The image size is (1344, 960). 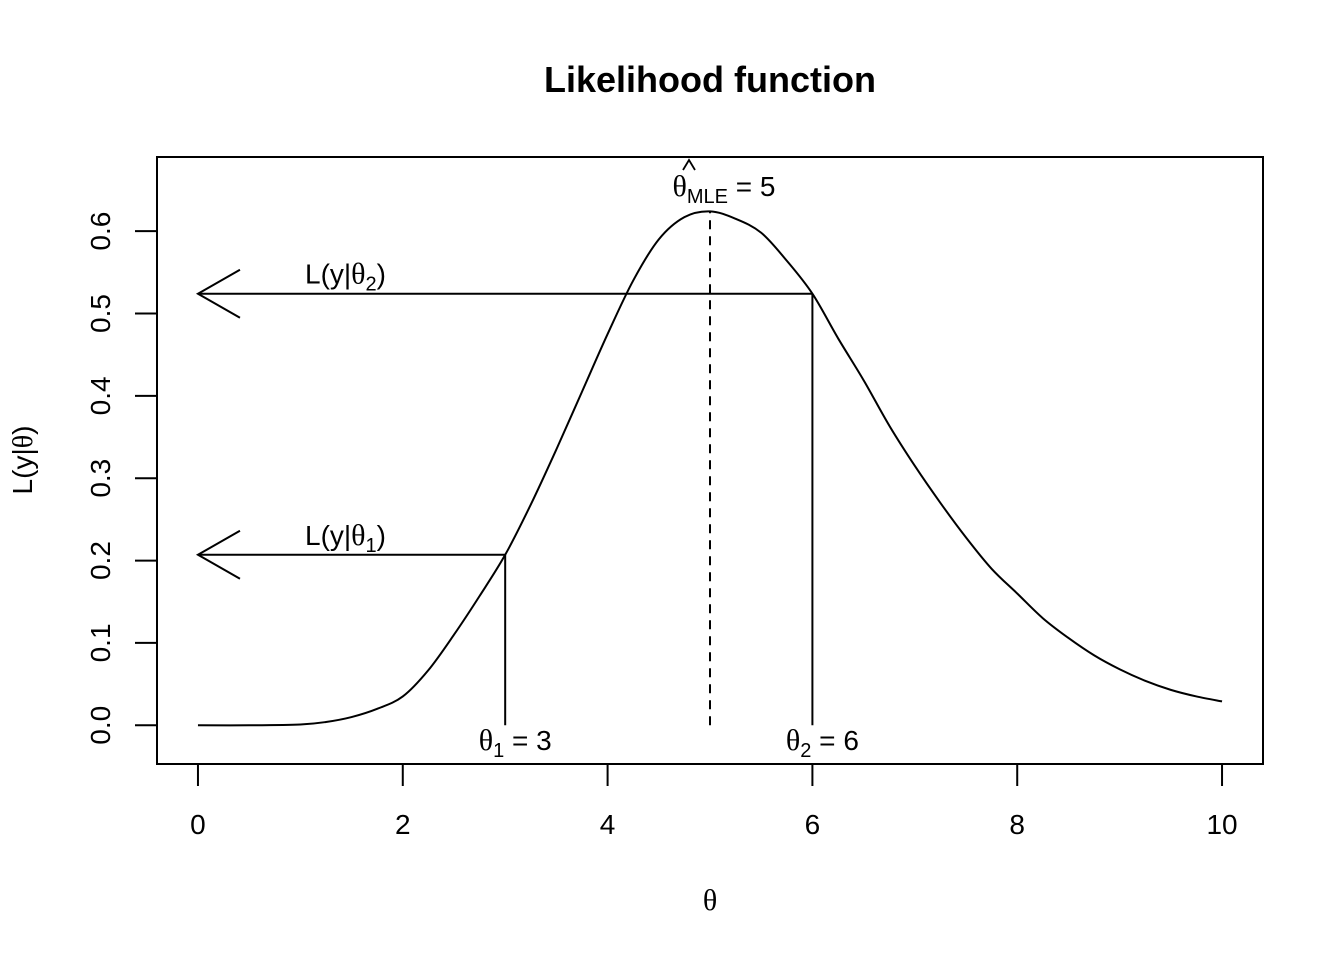 I want to click on y-tick-label: 0.0, so click(x=100, y=725).